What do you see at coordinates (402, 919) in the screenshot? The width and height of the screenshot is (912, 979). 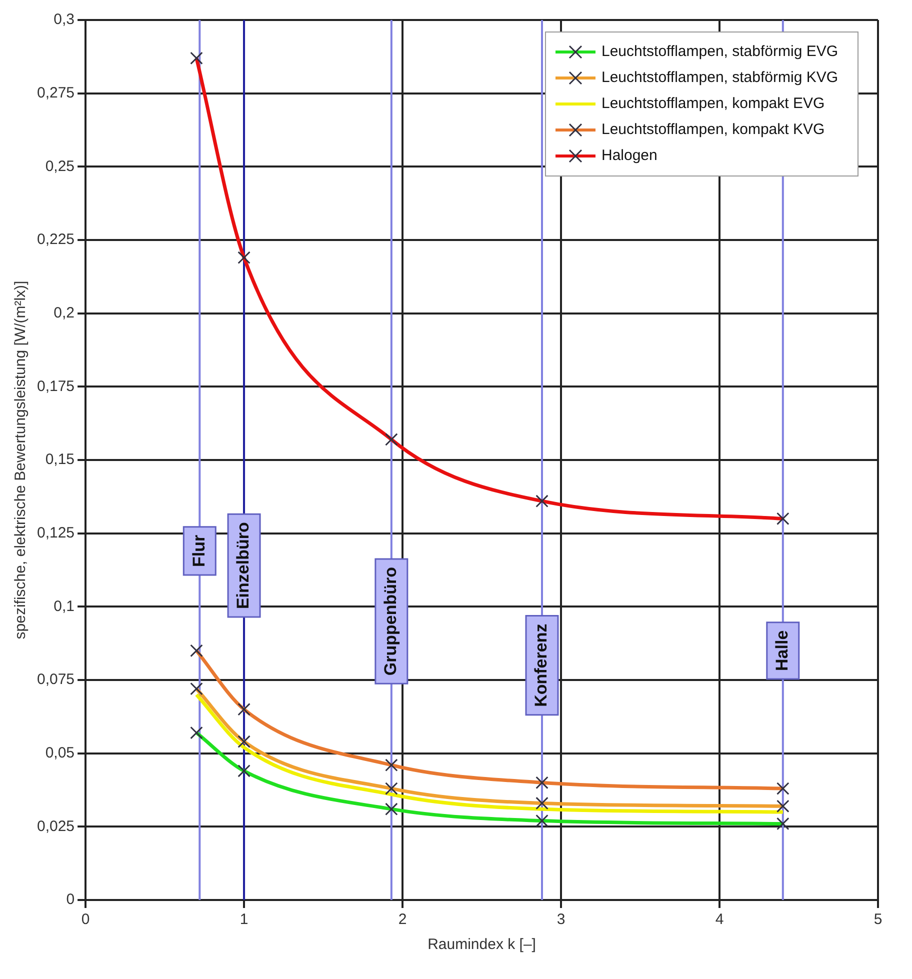 I see `x-tick-label: 2` at bounding box center [402, 919].